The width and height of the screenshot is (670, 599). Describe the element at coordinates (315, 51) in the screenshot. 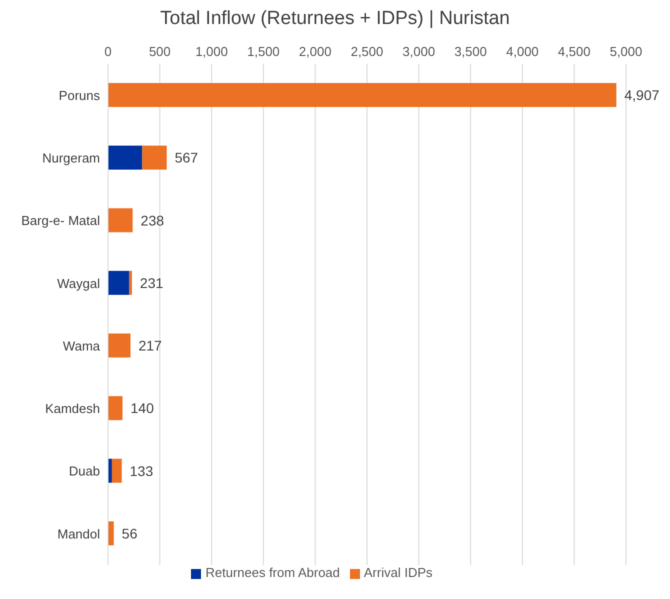

I see `x-tick-label: 2,000` at that location.